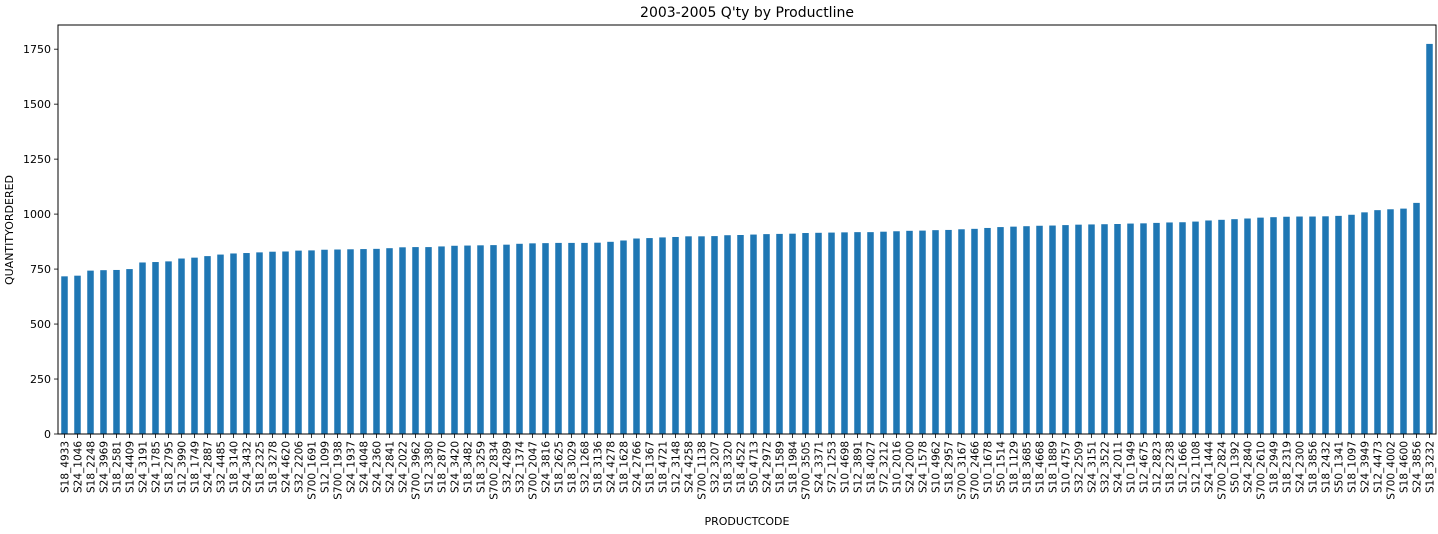 Image resolution: width=1438 pixels, height=534 pixels. What do you see at coordinates (1431, 467) in the screenshot?
I see `x-tick-label: S18_3232` at bounding box center [1431, 467].